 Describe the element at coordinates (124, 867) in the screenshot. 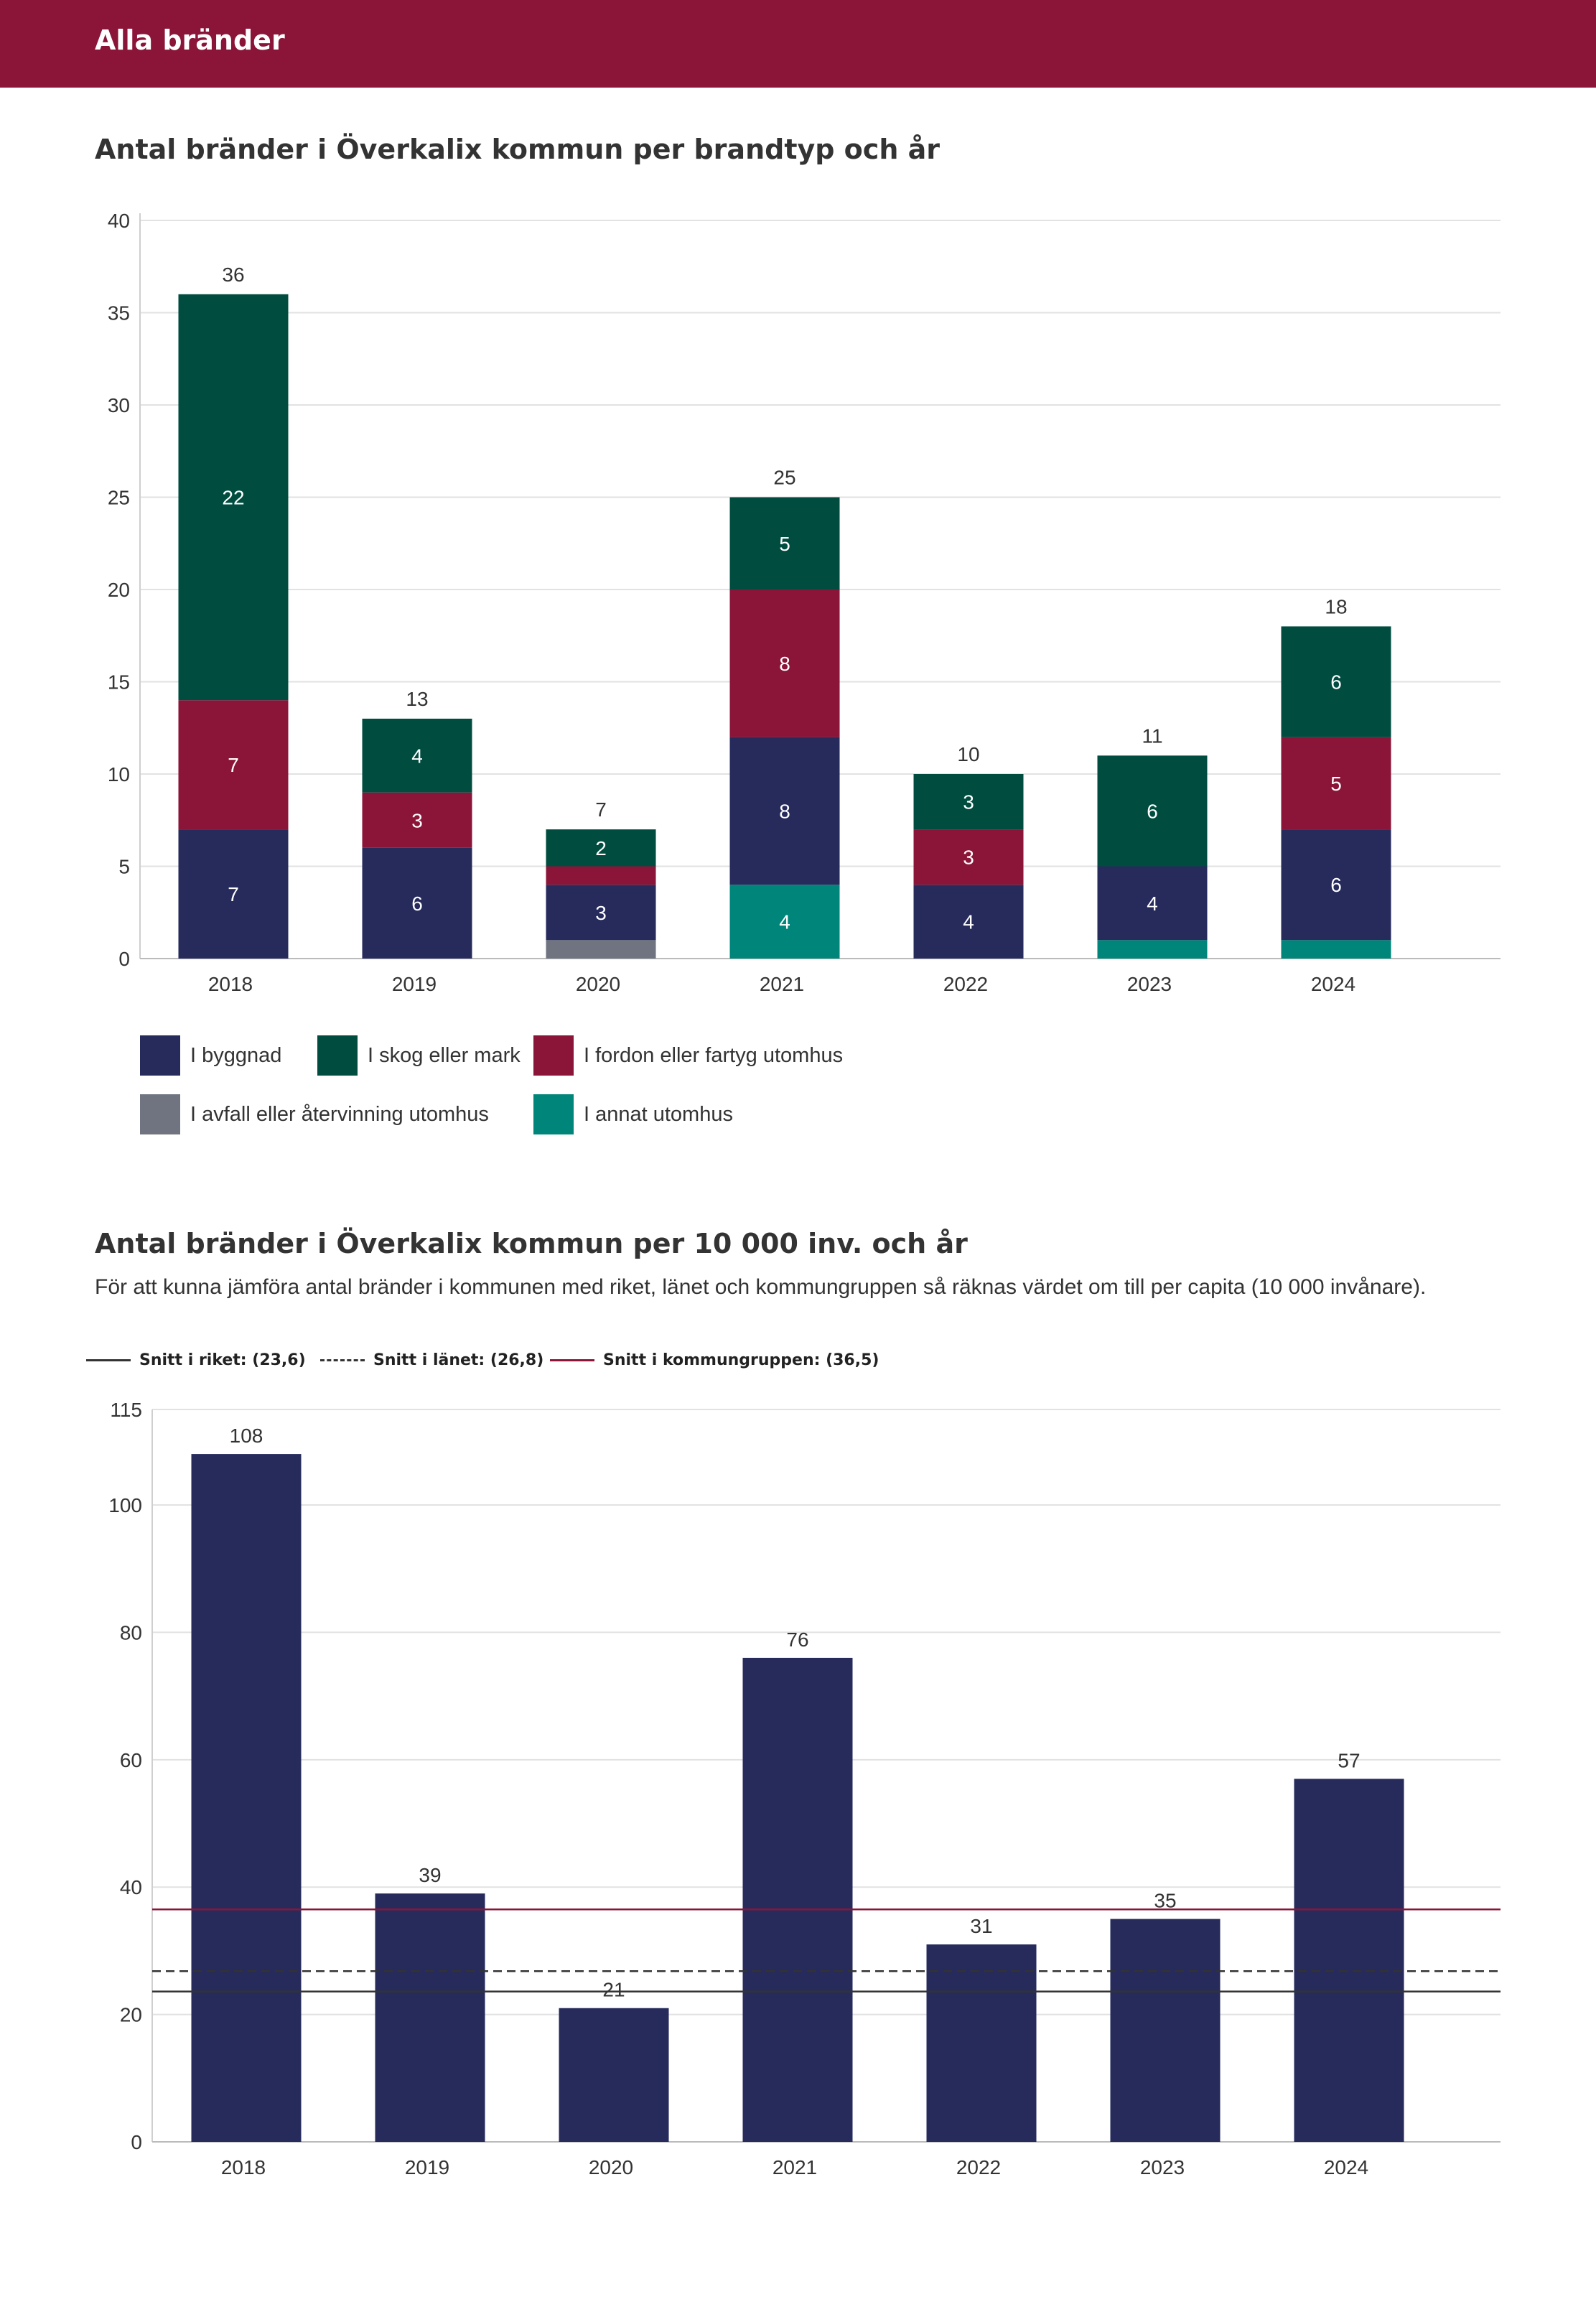

I see `y-tick-label: 5` at that location.